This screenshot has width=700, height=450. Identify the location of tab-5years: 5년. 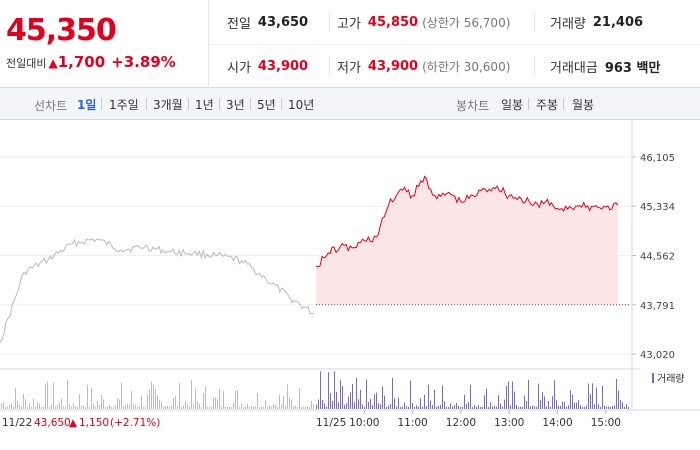
(266, 105).